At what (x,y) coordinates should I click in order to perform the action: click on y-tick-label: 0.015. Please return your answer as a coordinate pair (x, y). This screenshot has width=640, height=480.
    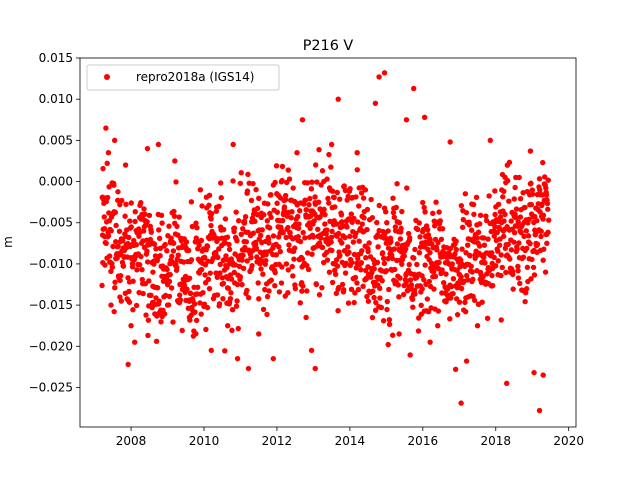
    Looking at the image, I should click on (56, 58).